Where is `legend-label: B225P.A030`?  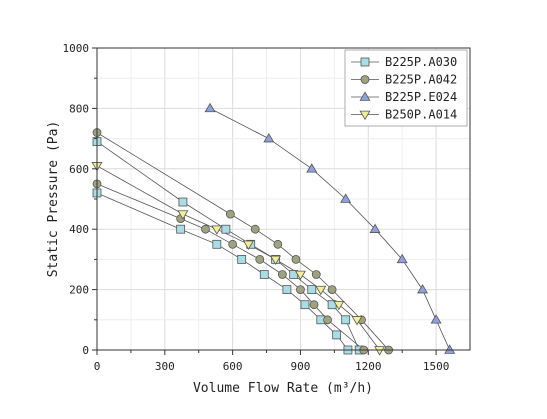
legend-label: B225P.A030 is located at coordinates (421, 62).